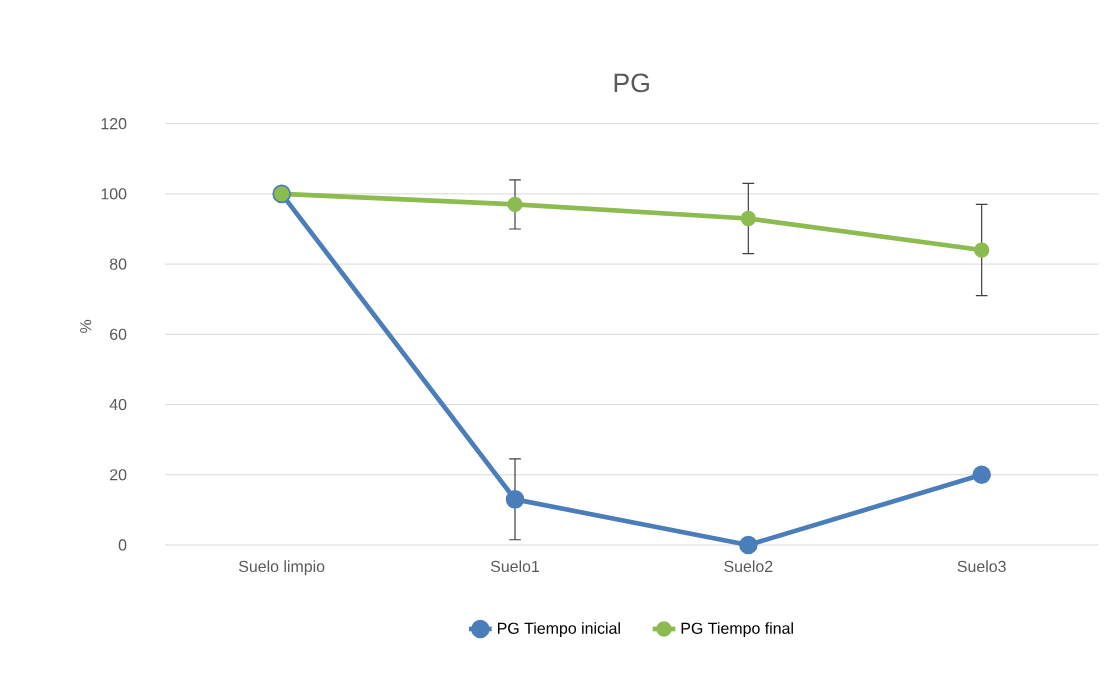 The image size is (1117, 691). Describe the element at coordinates (118, 404) in the screenshot. I see `y-tick-label: 40` at that location.